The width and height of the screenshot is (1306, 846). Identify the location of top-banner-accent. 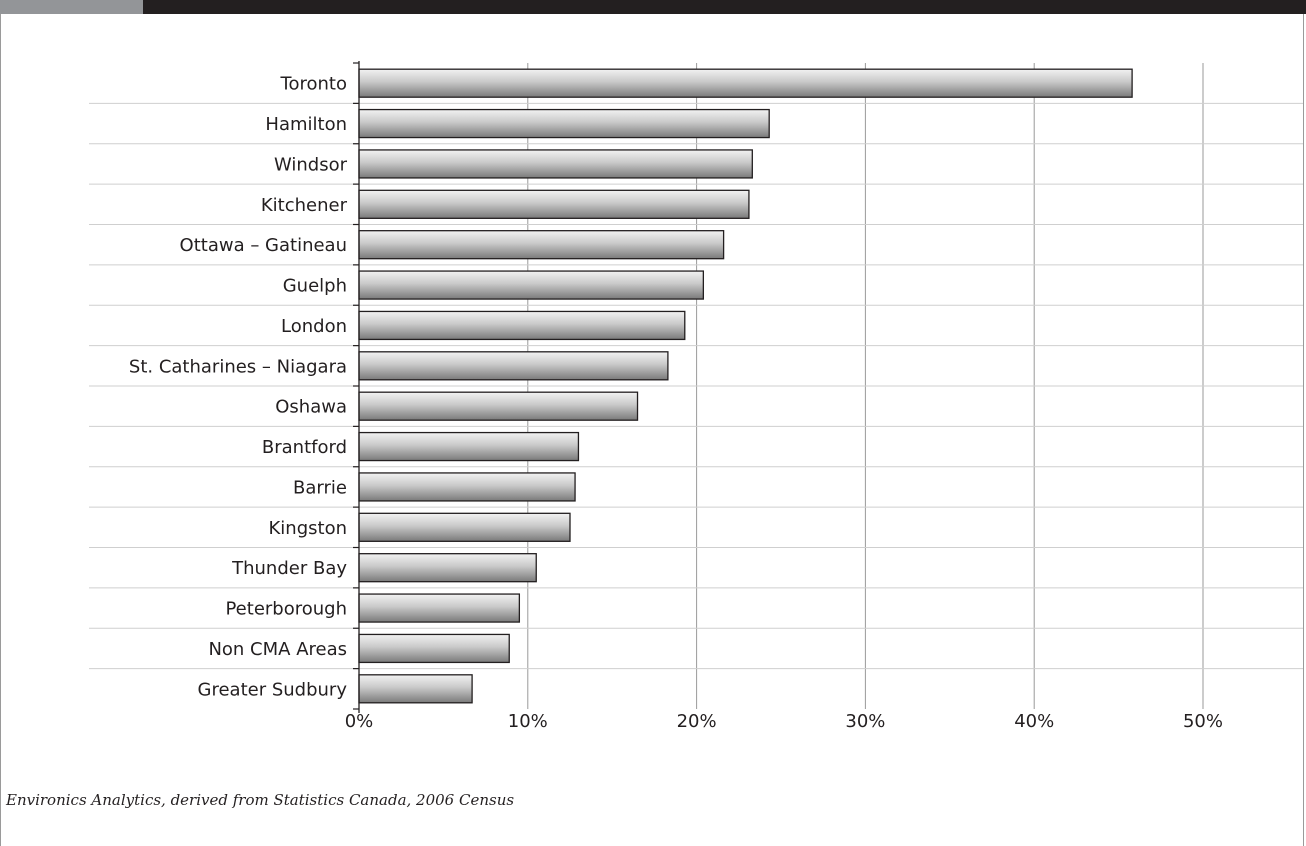
(71, 7).